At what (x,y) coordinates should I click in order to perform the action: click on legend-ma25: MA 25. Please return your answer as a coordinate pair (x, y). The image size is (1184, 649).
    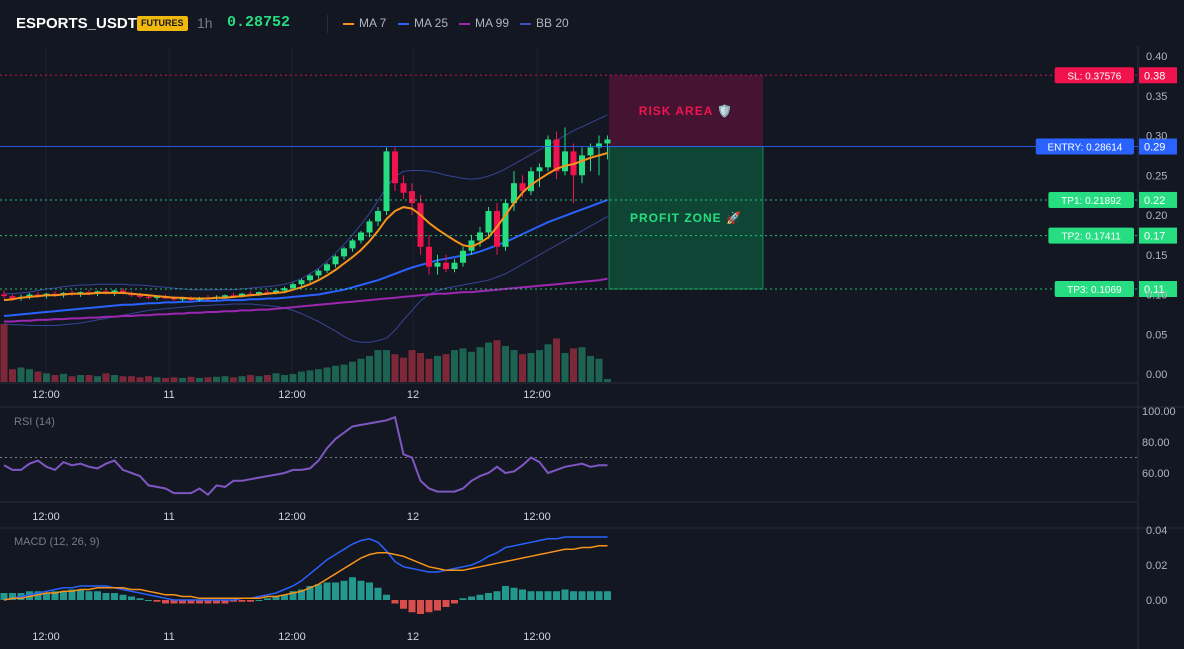
    Looking at the image, I should click on (423, 23).